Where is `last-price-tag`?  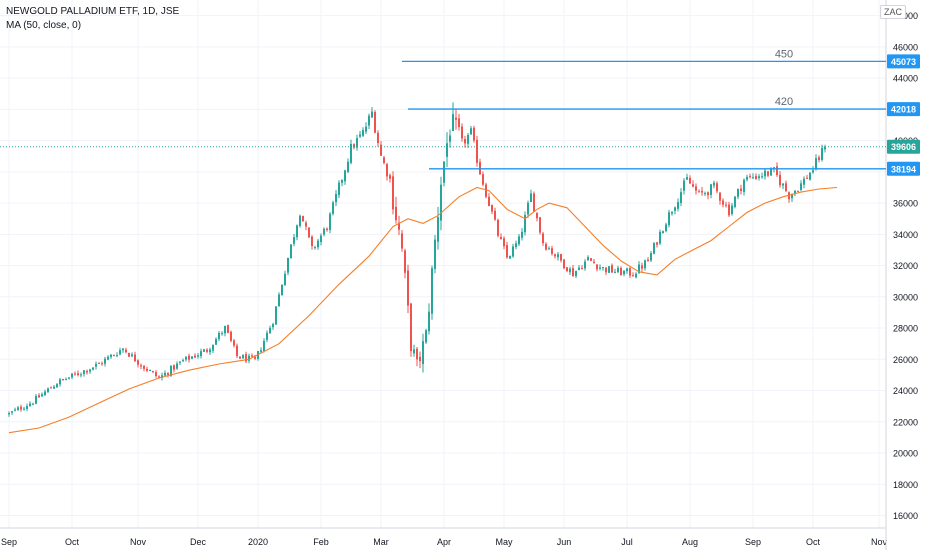
last-price-tag is located at coordinates (903, 146).